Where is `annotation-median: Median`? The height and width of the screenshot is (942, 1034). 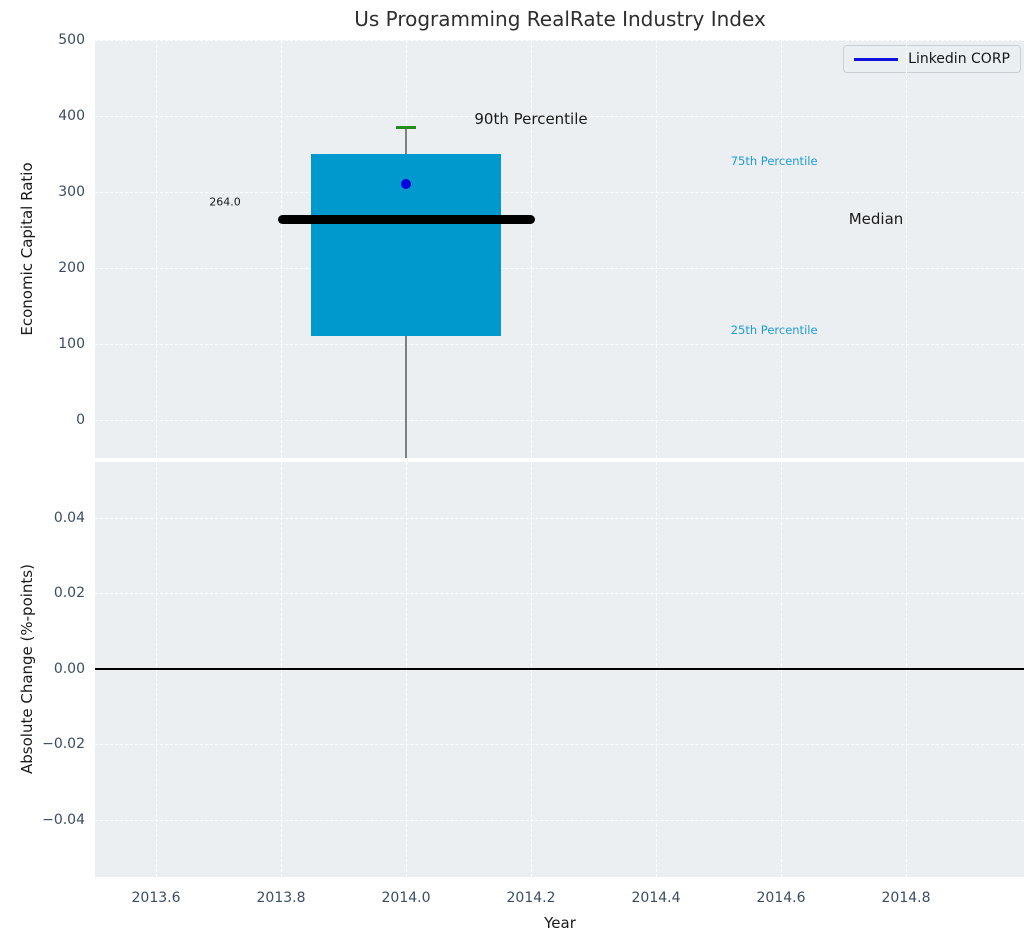 annotation-median: Median is located at coordinates (876, 219).